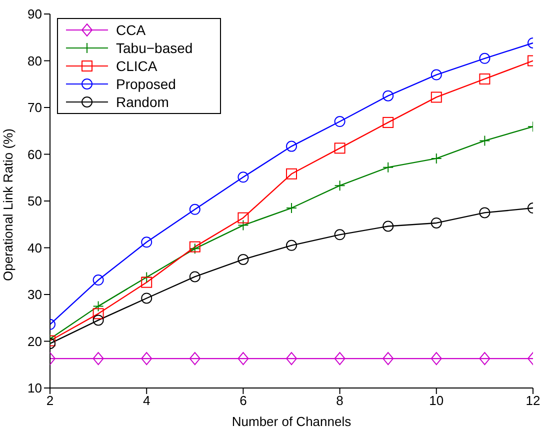 The height and width of the screenshot is (432, 543). I want to click on y-tick-label: 50, so click(35, 201).